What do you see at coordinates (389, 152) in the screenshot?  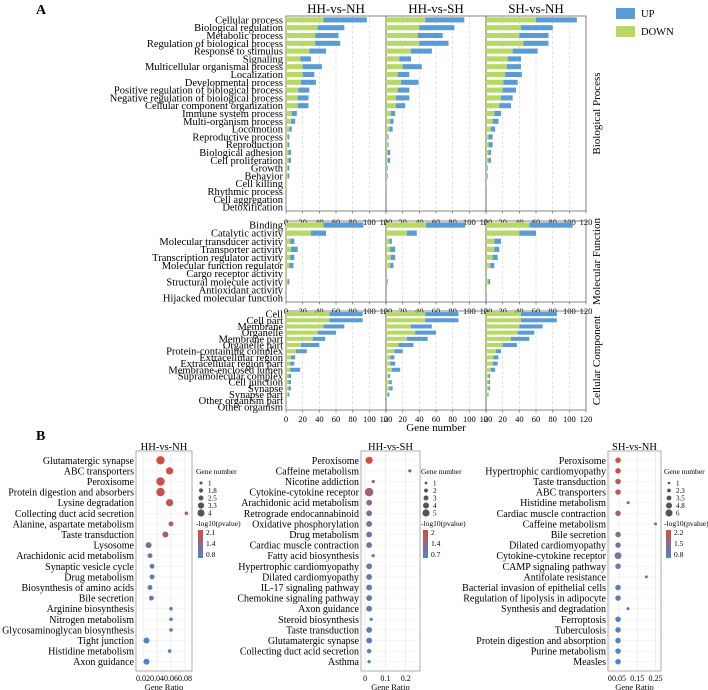 I see `bar-up-biological-adhesion` at bounding box center [389, 152].